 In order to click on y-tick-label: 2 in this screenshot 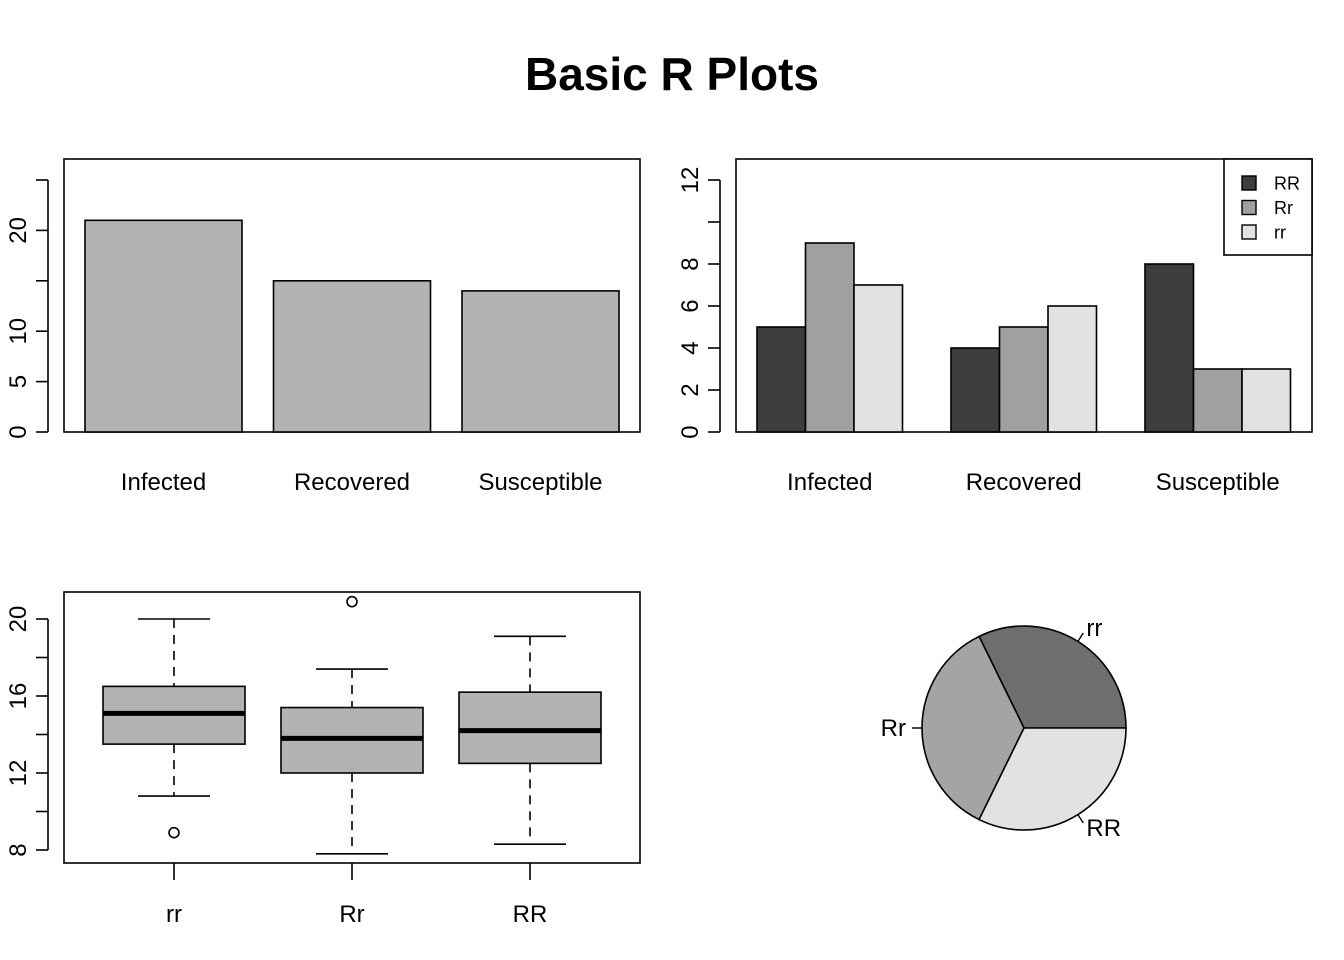, I will do `click(690, 389)`.